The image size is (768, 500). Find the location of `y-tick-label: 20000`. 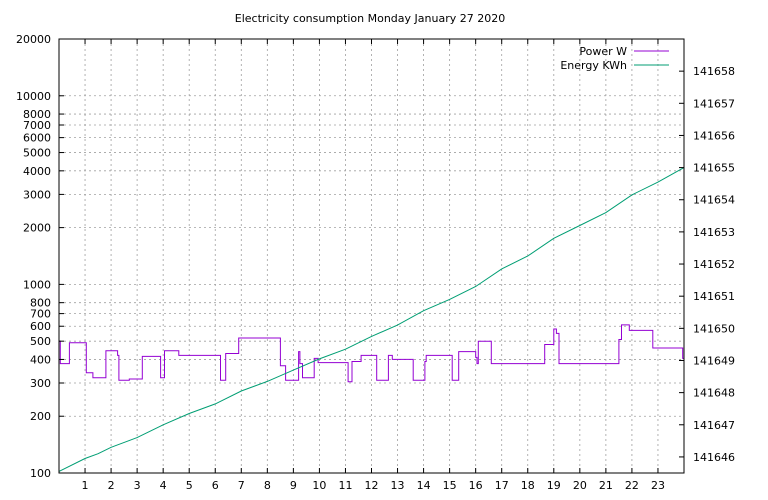

y-tick-label: 20000 is located at coordinates (33, 39).